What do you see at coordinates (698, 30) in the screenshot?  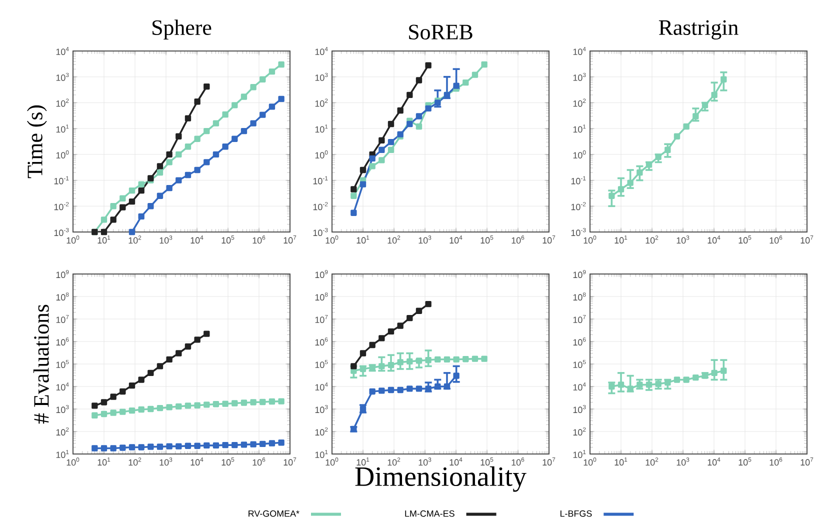 I see `chart-title: Rastrigin` at bounding box center [698, 30].